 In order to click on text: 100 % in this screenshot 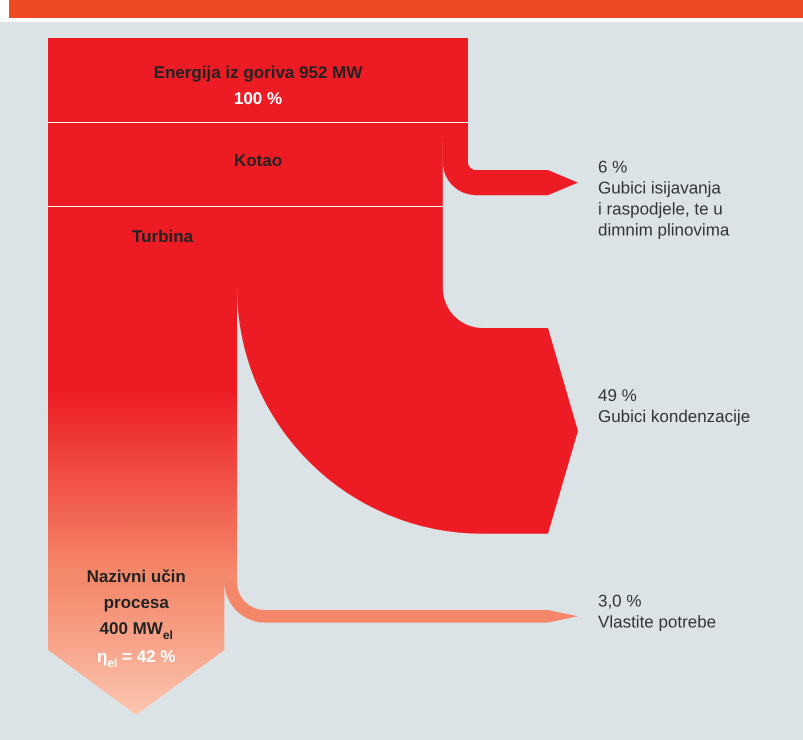, I will do `click(258, 98)`.